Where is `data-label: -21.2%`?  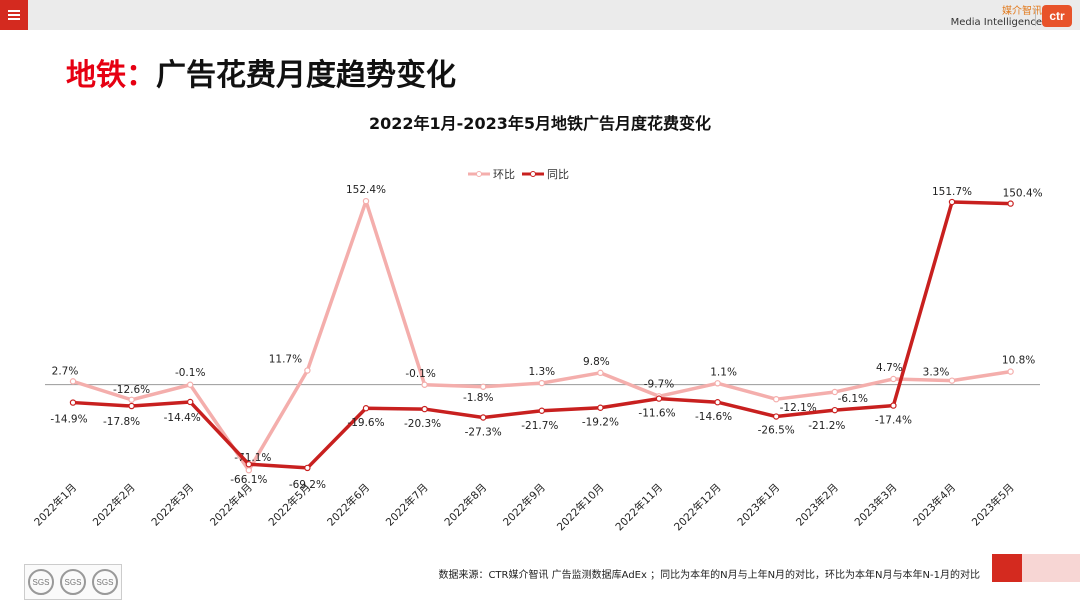 data-label: -21.2% is located at coordinates (826, 426).